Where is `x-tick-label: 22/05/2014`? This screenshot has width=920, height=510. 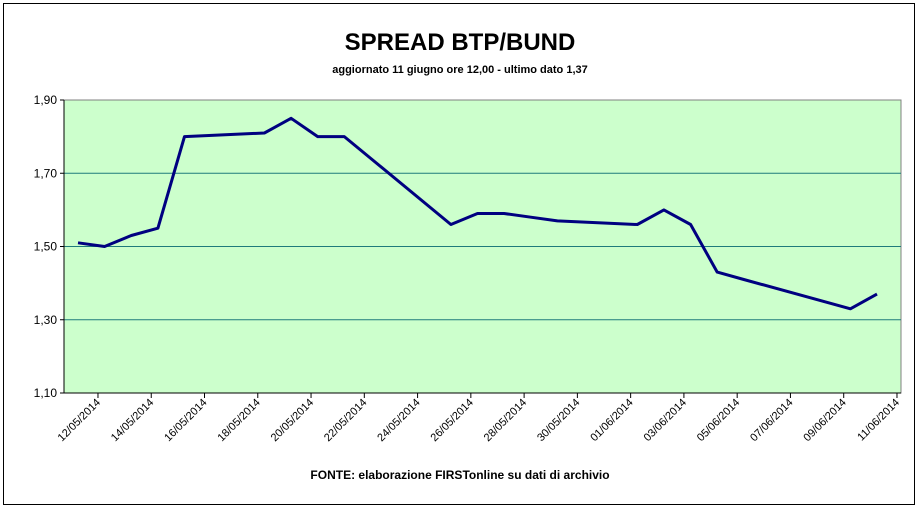 x-tick-label: 22/05/2014 is located at coordinates (345, 420).